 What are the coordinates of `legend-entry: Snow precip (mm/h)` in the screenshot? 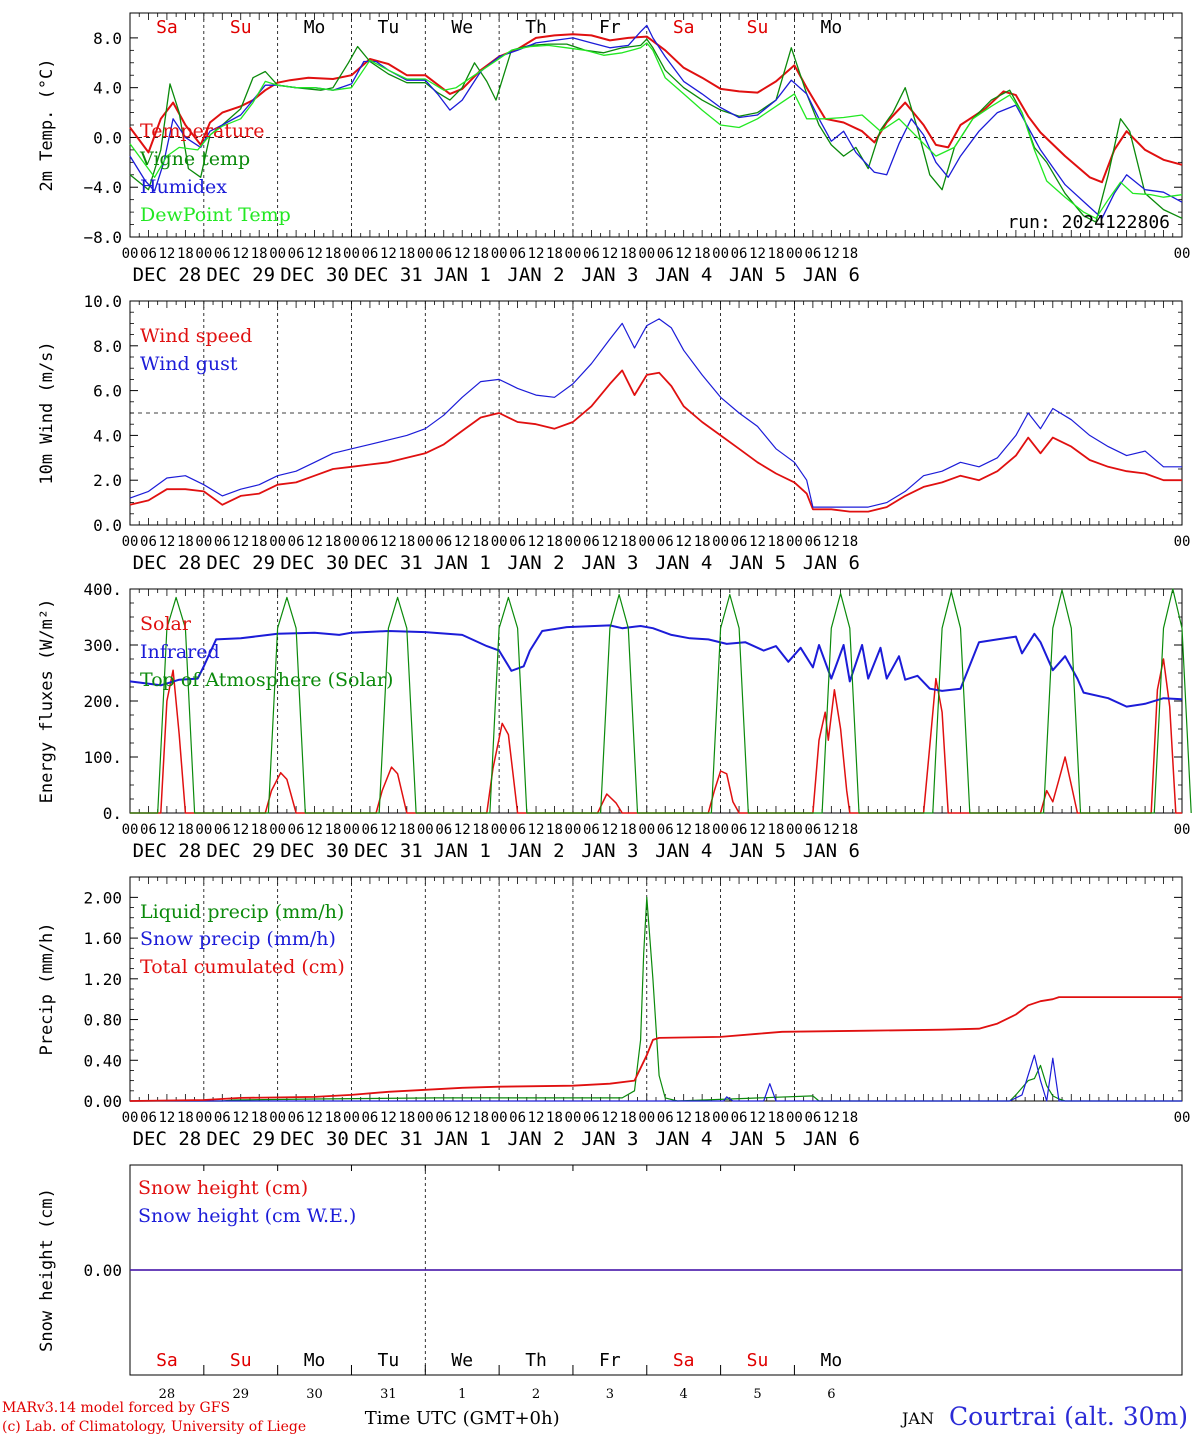 It's located at (238, 939).